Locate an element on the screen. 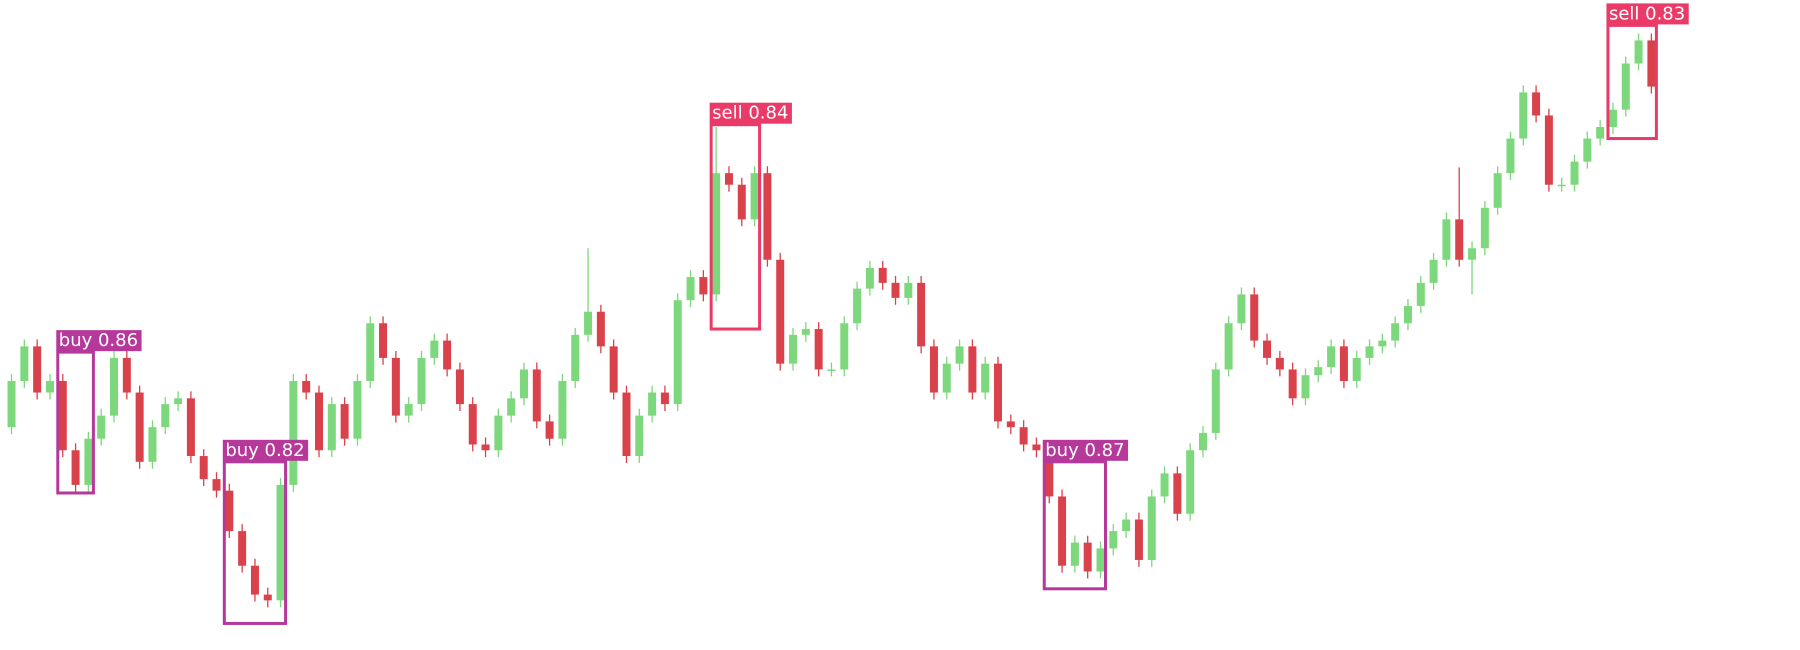  detection-label: sell 0.83 is located at coordinates (1647, 13).